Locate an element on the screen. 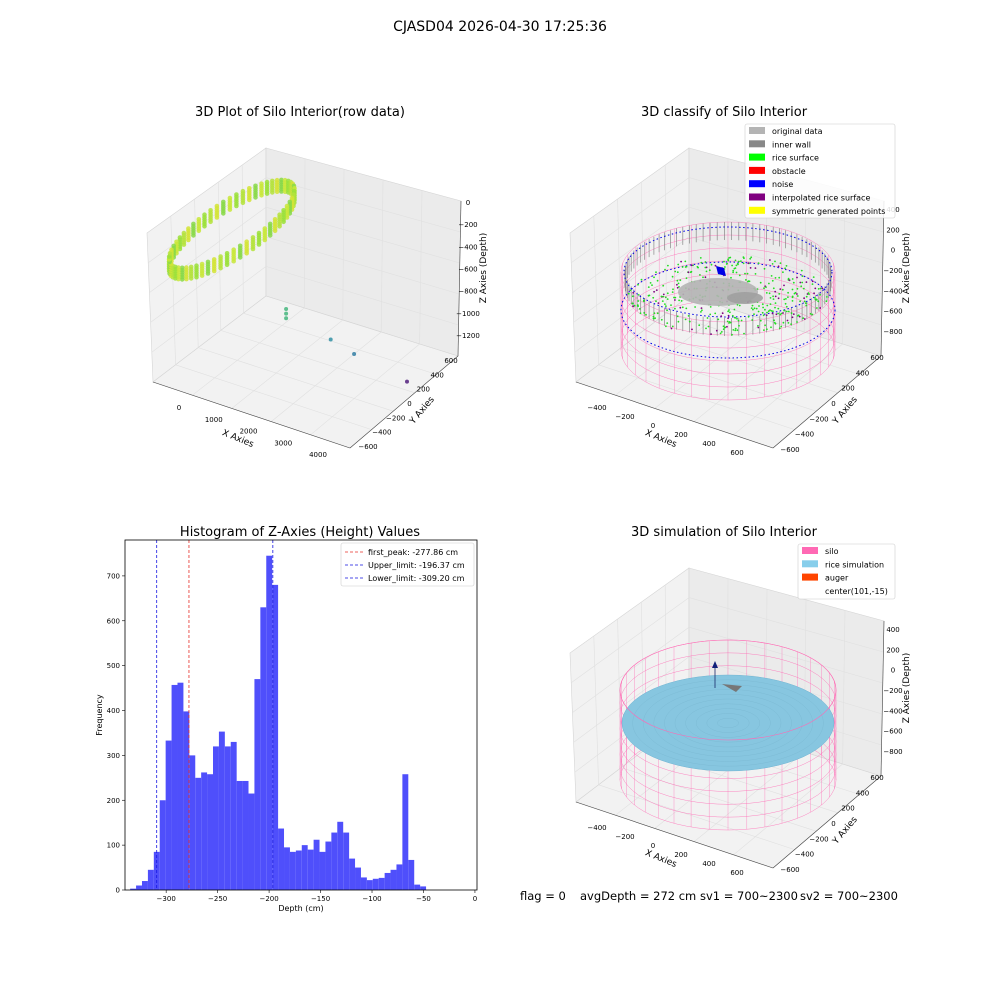 The width and height of the screenshot is (1000, 1000). tick-label: −400 is located at coordinates (381, 433).